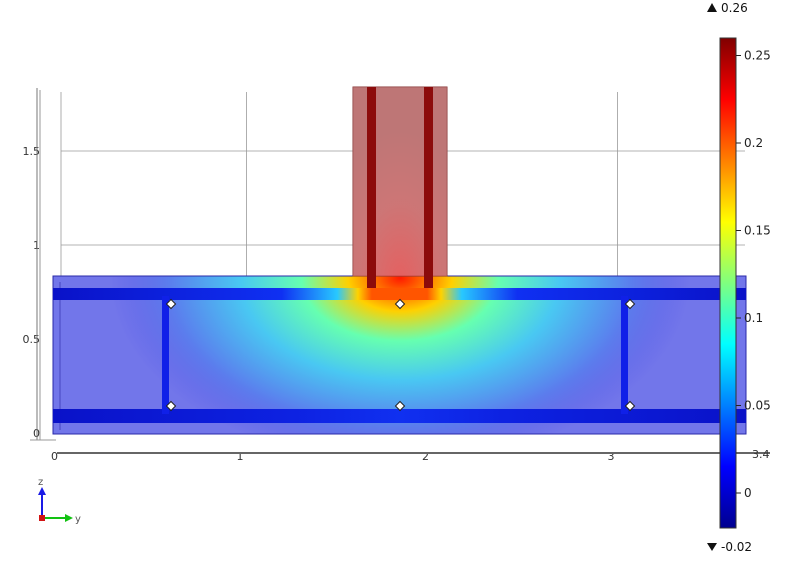 The width and height of the screenshot is (799, 561). What do you see at coordinates (712, 547) in the screenshot?
I see `colorbar-min-triangle` at bounding box center [712, 547].